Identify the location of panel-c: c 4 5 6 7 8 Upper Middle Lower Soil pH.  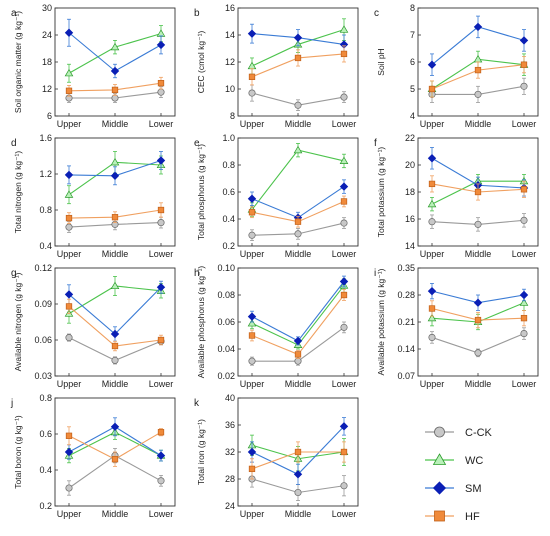
(456, 66).